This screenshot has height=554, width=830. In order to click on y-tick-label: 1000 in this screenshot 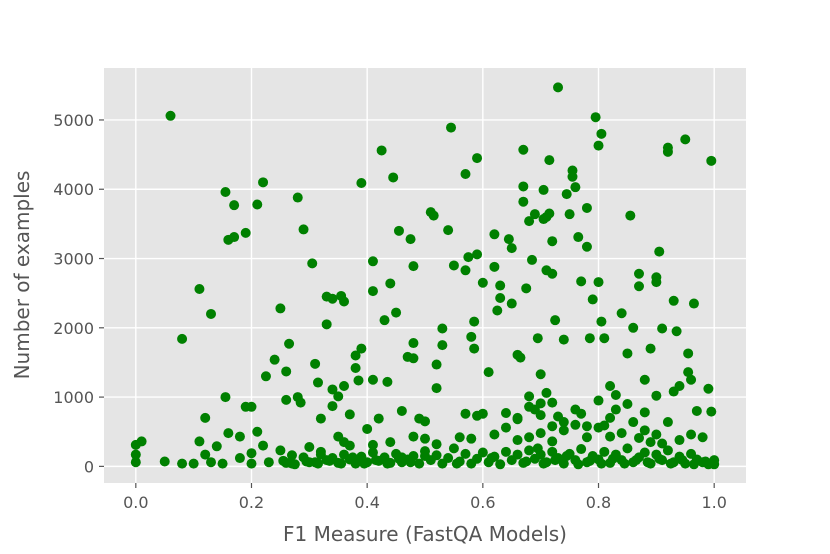, I will do `click(73, 397)`.